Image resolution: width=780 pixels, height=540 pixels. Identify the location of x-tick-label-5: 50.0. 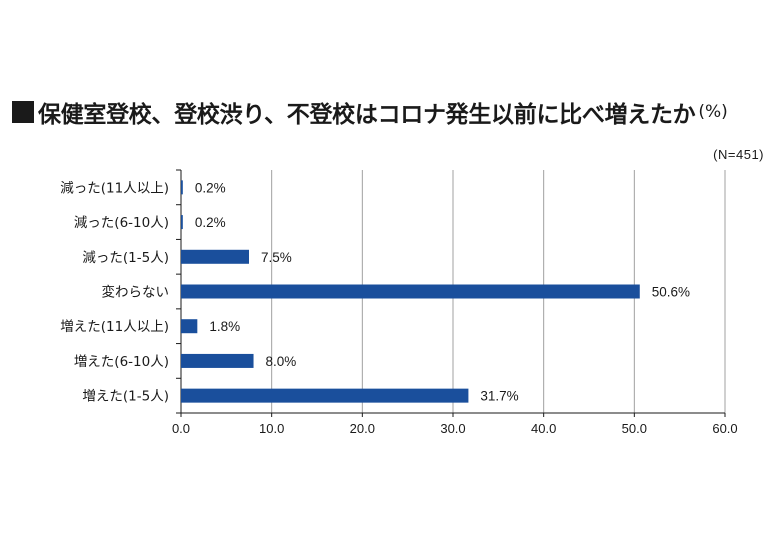
(634, 428).